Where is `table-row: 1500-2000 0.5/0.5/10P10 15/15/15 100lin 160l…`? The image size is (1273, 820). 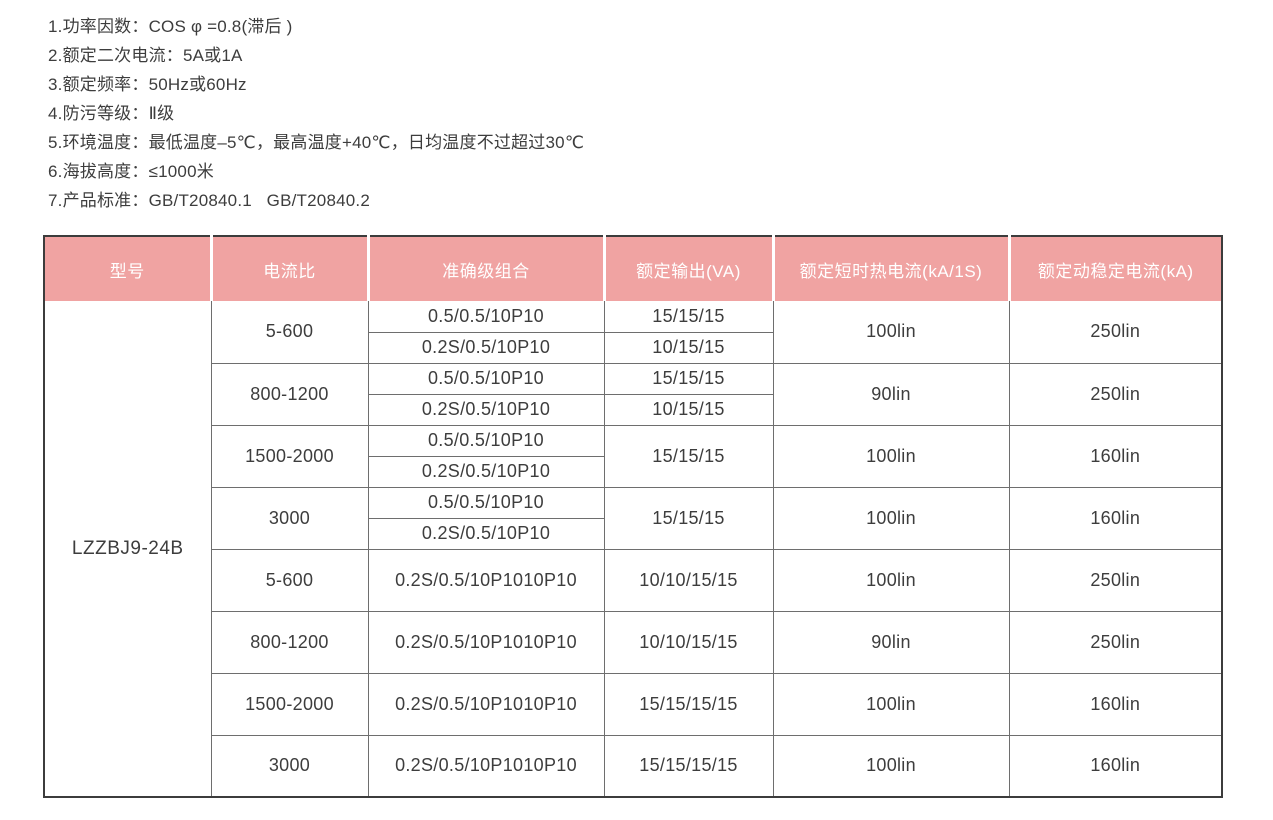
table-row: 1500-2000 0.5/0.5/10P10 15/15/15 100lin 160l… is located at coordinates (633, 456).